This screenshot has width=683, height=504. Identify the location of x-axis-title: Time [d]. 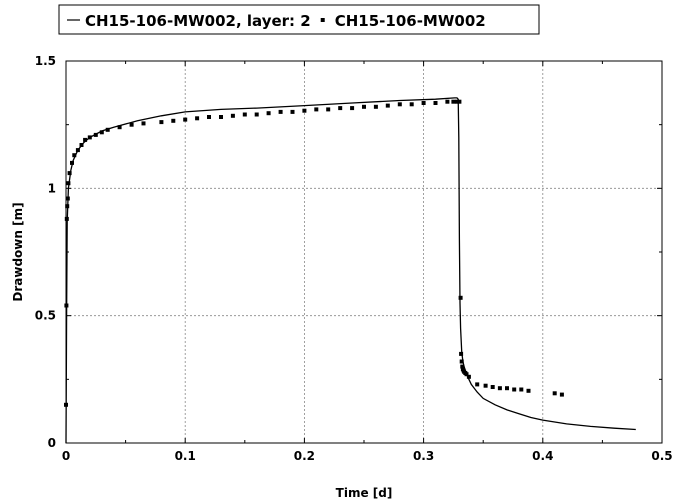
(364, 493).